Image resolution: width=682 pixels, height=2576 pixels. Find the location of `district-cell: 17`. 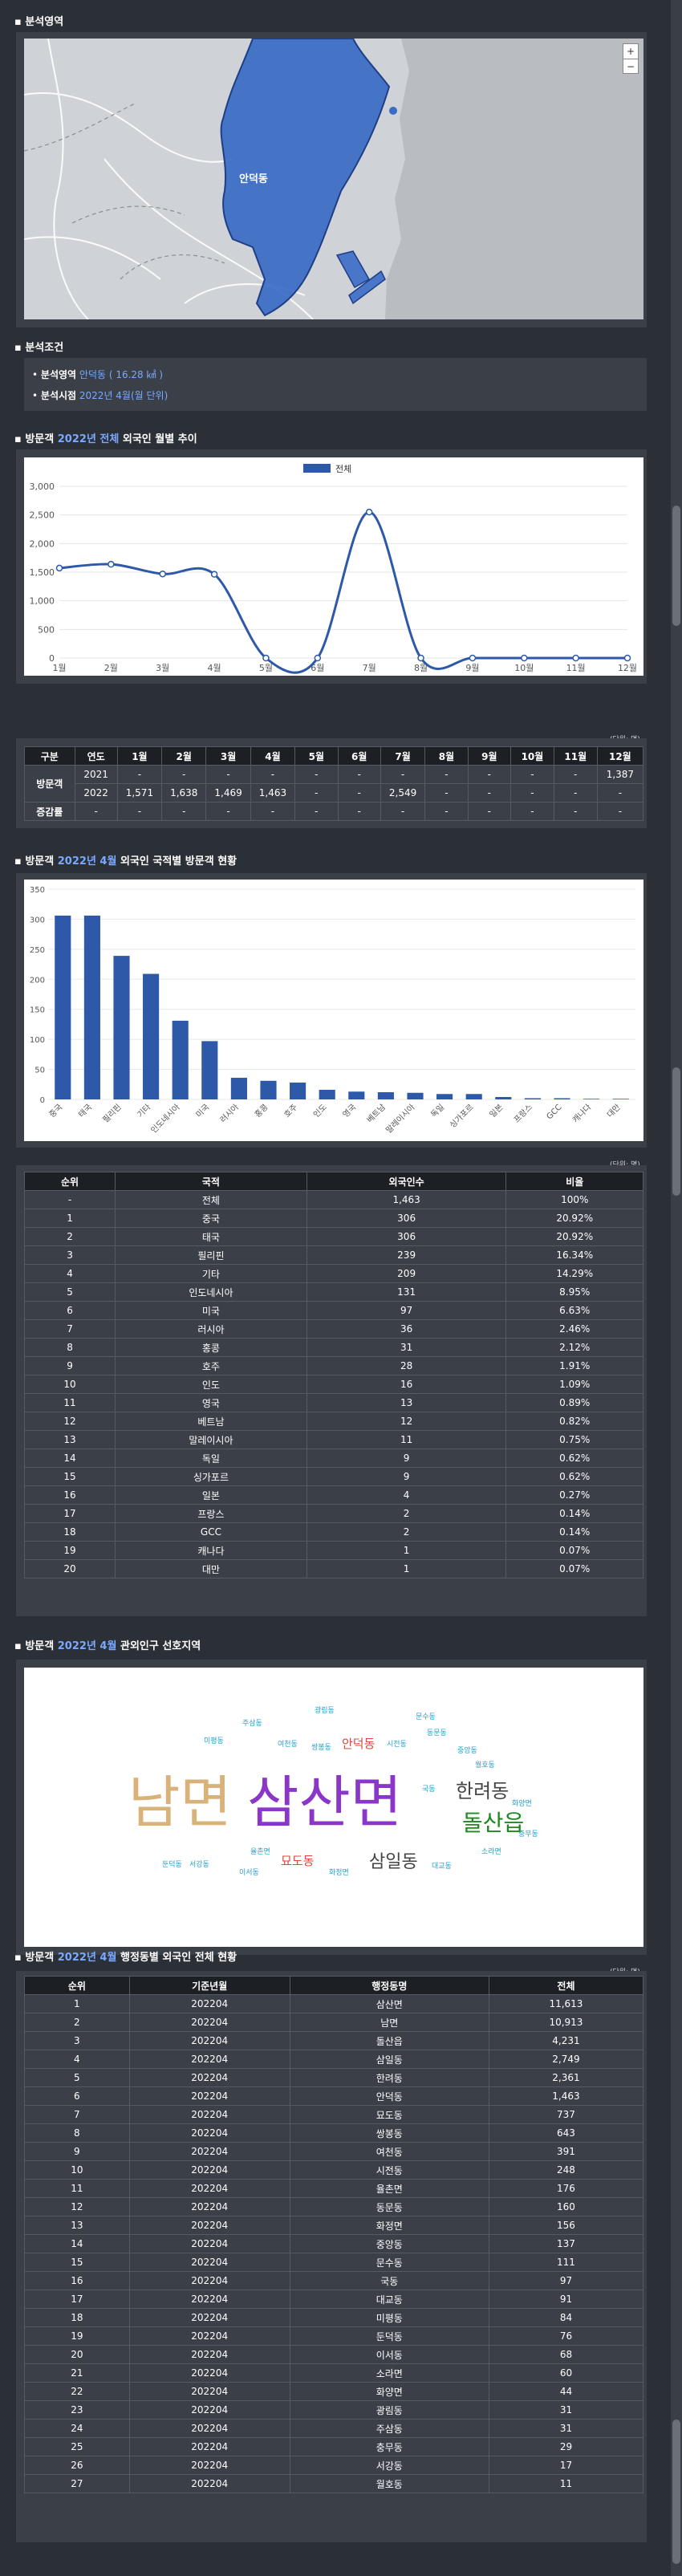

district-cell: 17 is located at coordinates (566, 2465).